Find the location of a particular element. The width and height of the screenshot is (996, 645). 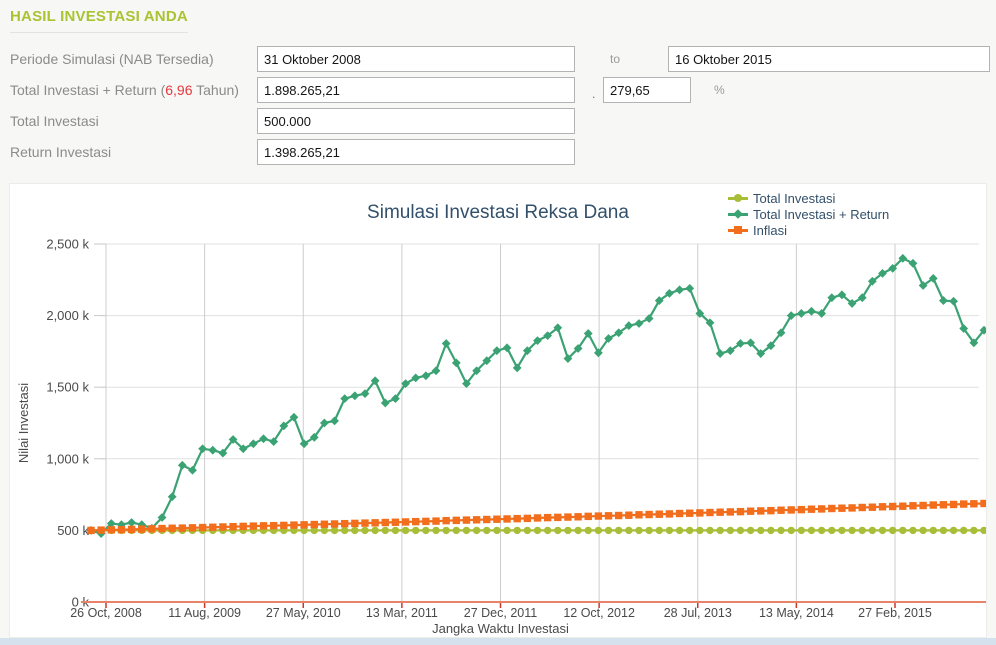

total-return-percent-input is located at coordinates (647, 90).